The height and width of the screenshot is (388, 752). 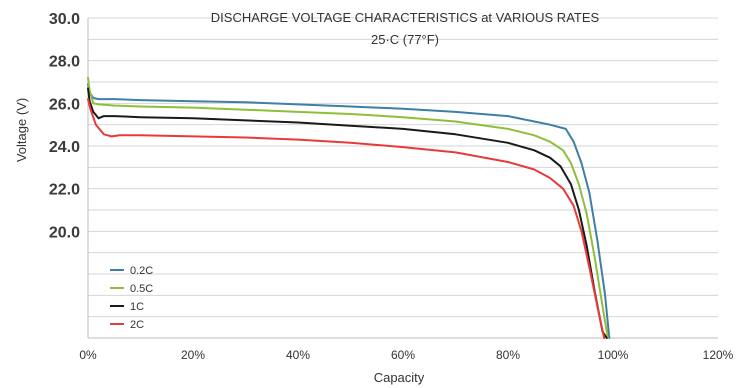 What do you see at coordinates (64, 190) in the screenshot?
I see `y-tick-label: 22.0` at bounding box center [64, 190].